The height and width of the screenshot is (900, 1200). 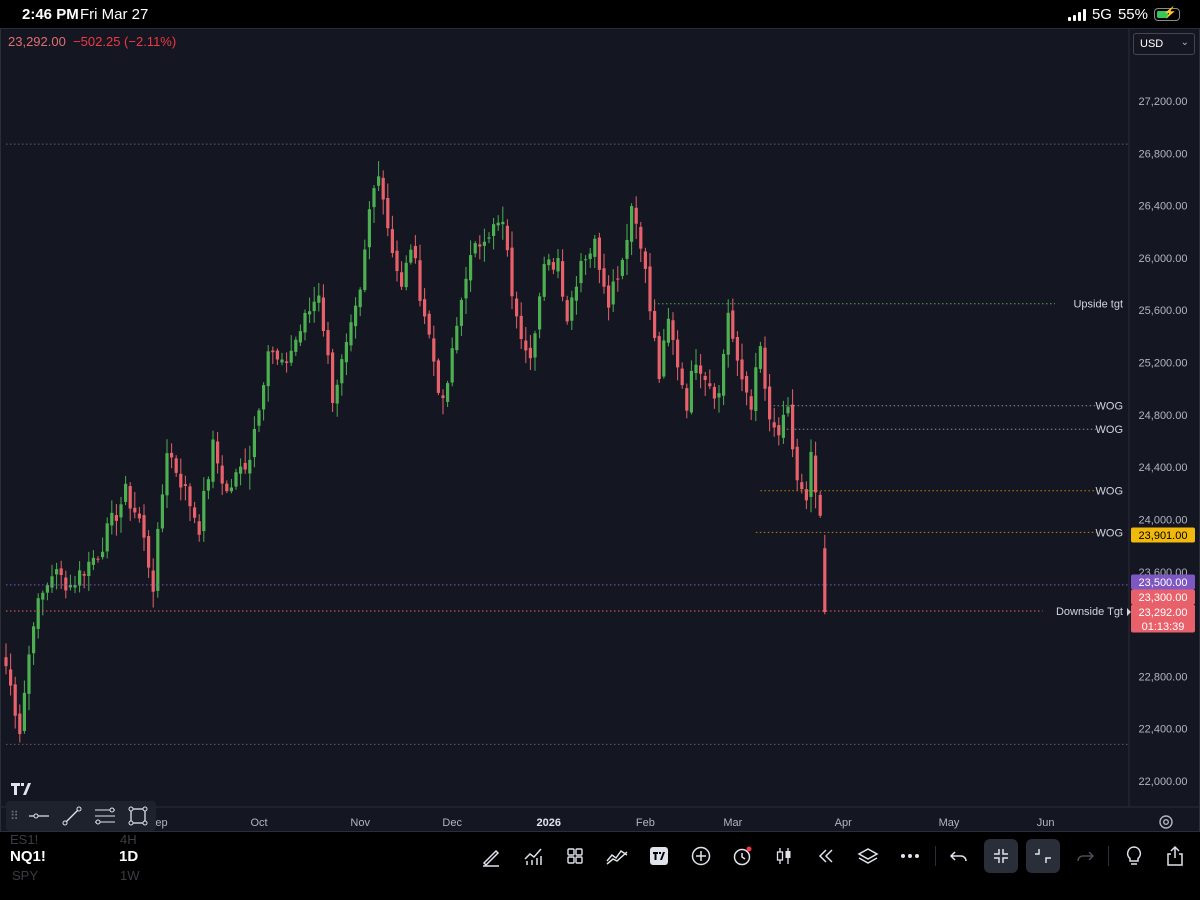 I want to click on redo-icon, so click(x=1085, y=856).